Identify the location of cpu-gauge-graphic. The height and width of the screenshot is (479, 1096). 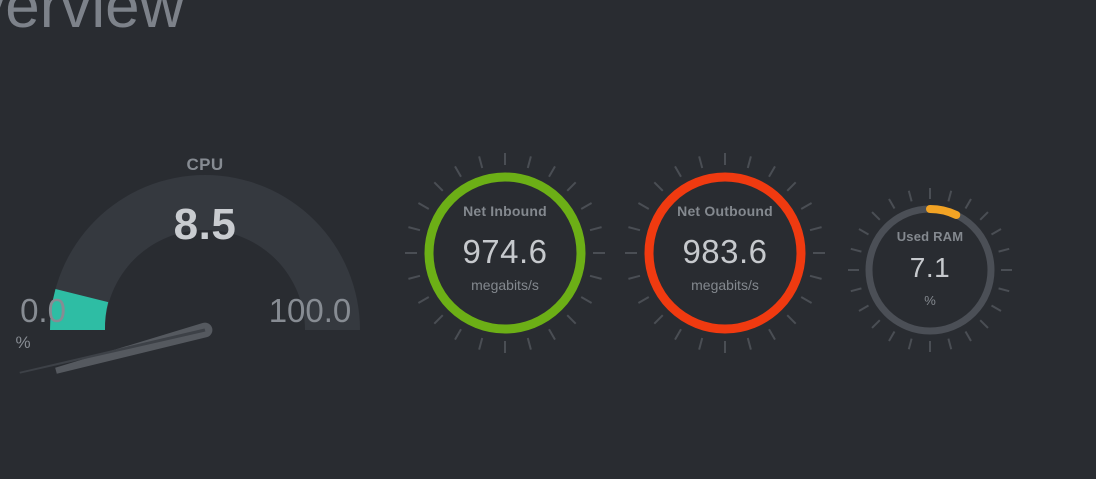
(189, 274).